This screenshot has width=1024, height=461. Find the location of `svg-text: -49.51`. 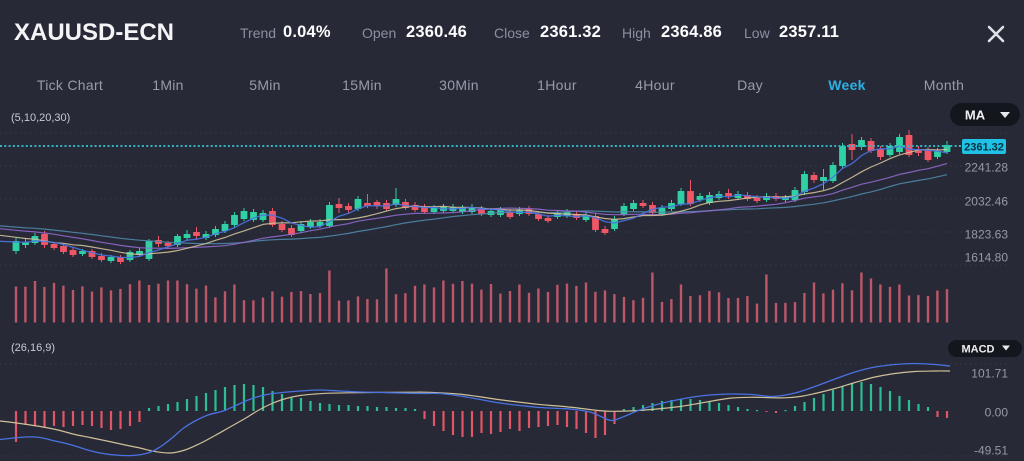

svg-text: -49.51 is located at coordinates (991, 451).